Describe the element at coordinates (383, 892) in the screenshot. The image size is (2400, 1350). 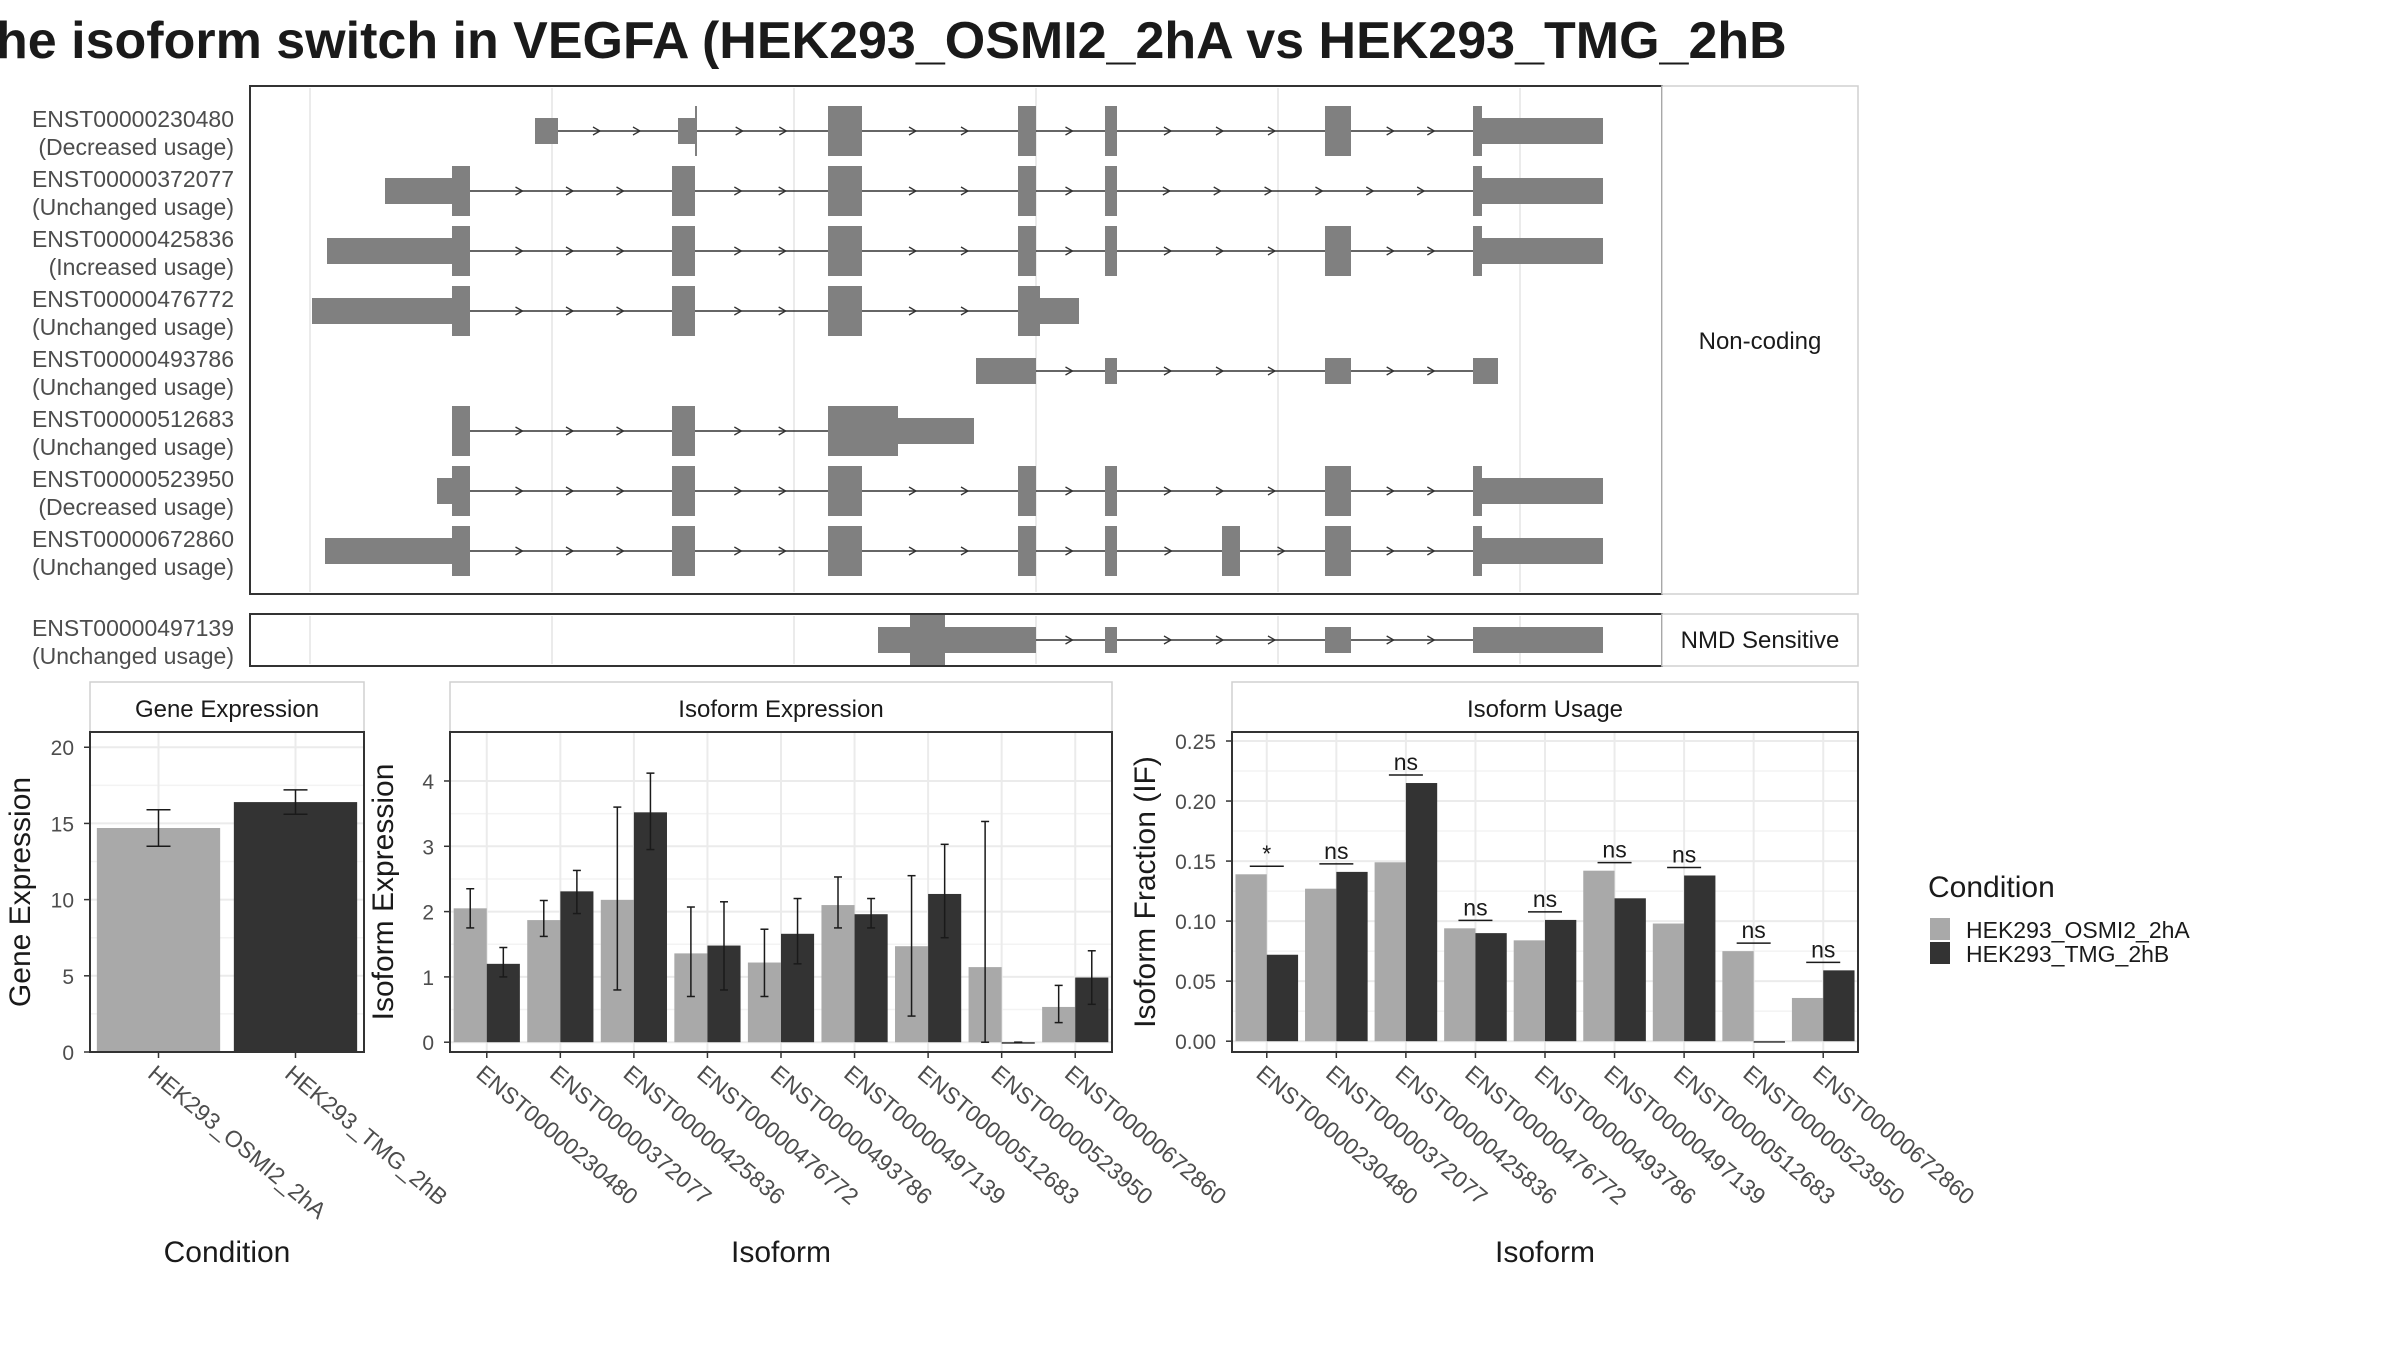
I see `isoform-expression-y-title: Isoform Expression` at that location.